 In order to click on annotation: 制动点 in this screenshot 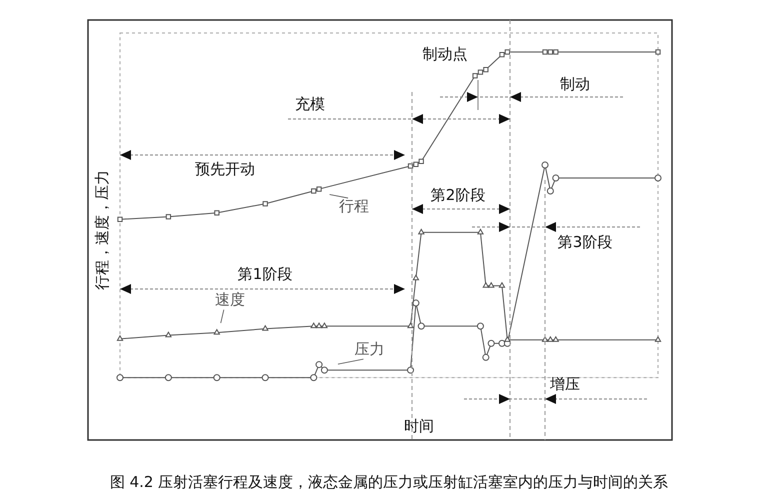, I will do `click(445, 53)`.